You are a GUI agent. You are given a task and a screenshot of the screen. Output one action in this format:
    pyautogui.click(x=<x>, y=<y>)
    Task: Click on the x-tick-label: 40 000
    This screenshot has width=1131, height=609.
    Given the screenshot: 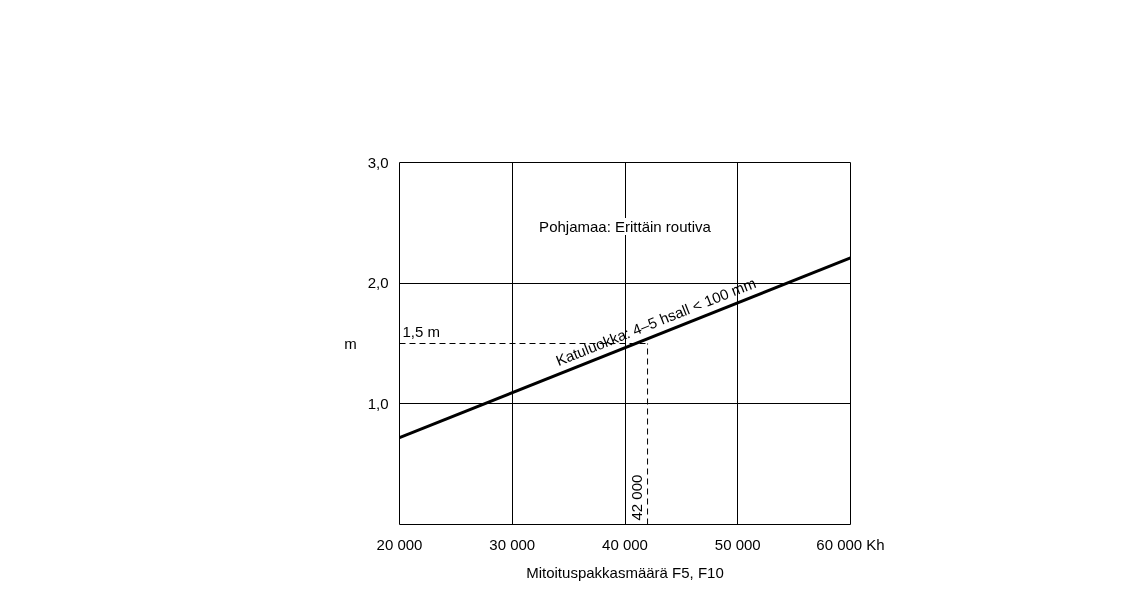 What is the action you would take?
    pyautogui.click(x=625, y=544)
    